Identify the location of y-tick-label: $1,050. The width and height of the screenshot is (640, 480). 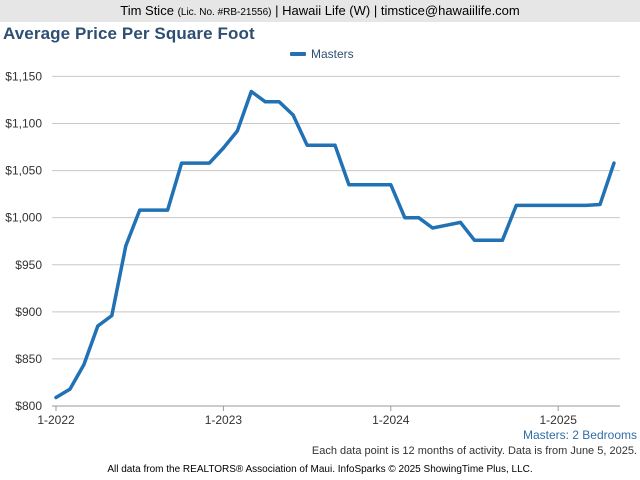
(23, 171).